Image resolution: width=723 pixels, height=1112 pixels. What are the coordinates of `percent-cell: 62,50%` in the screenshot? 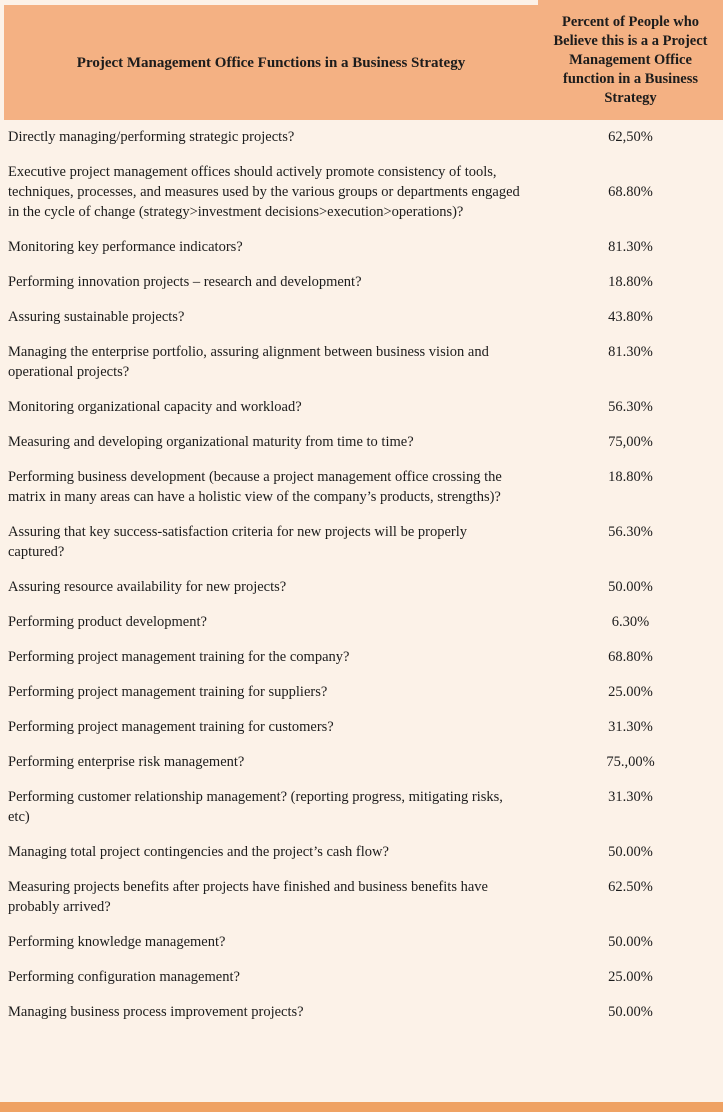 It's located at (630, 137).